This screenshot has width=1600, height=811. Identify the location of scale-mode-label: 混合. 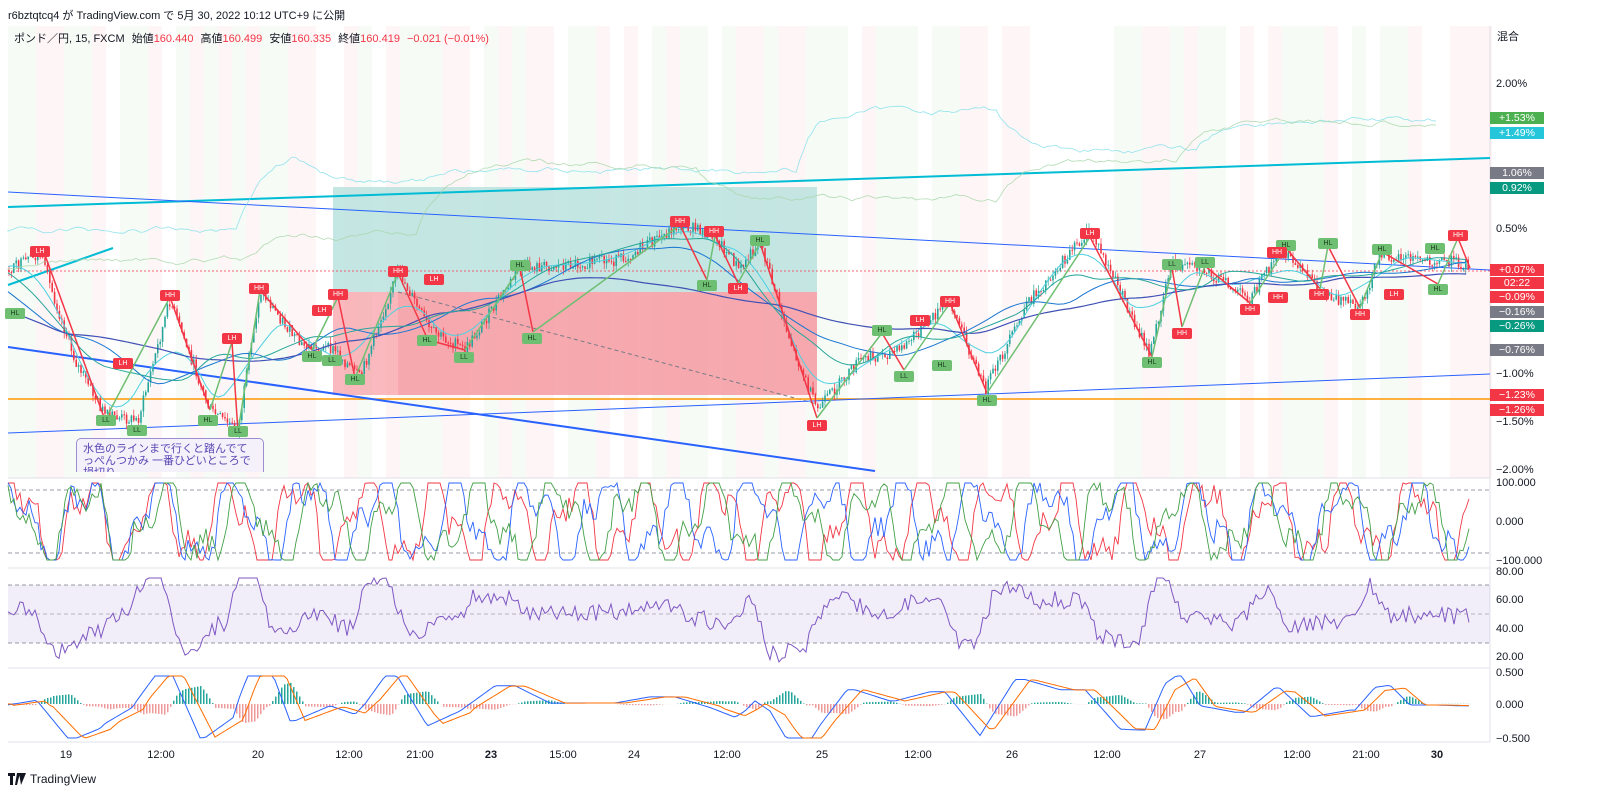
(1508, 37).